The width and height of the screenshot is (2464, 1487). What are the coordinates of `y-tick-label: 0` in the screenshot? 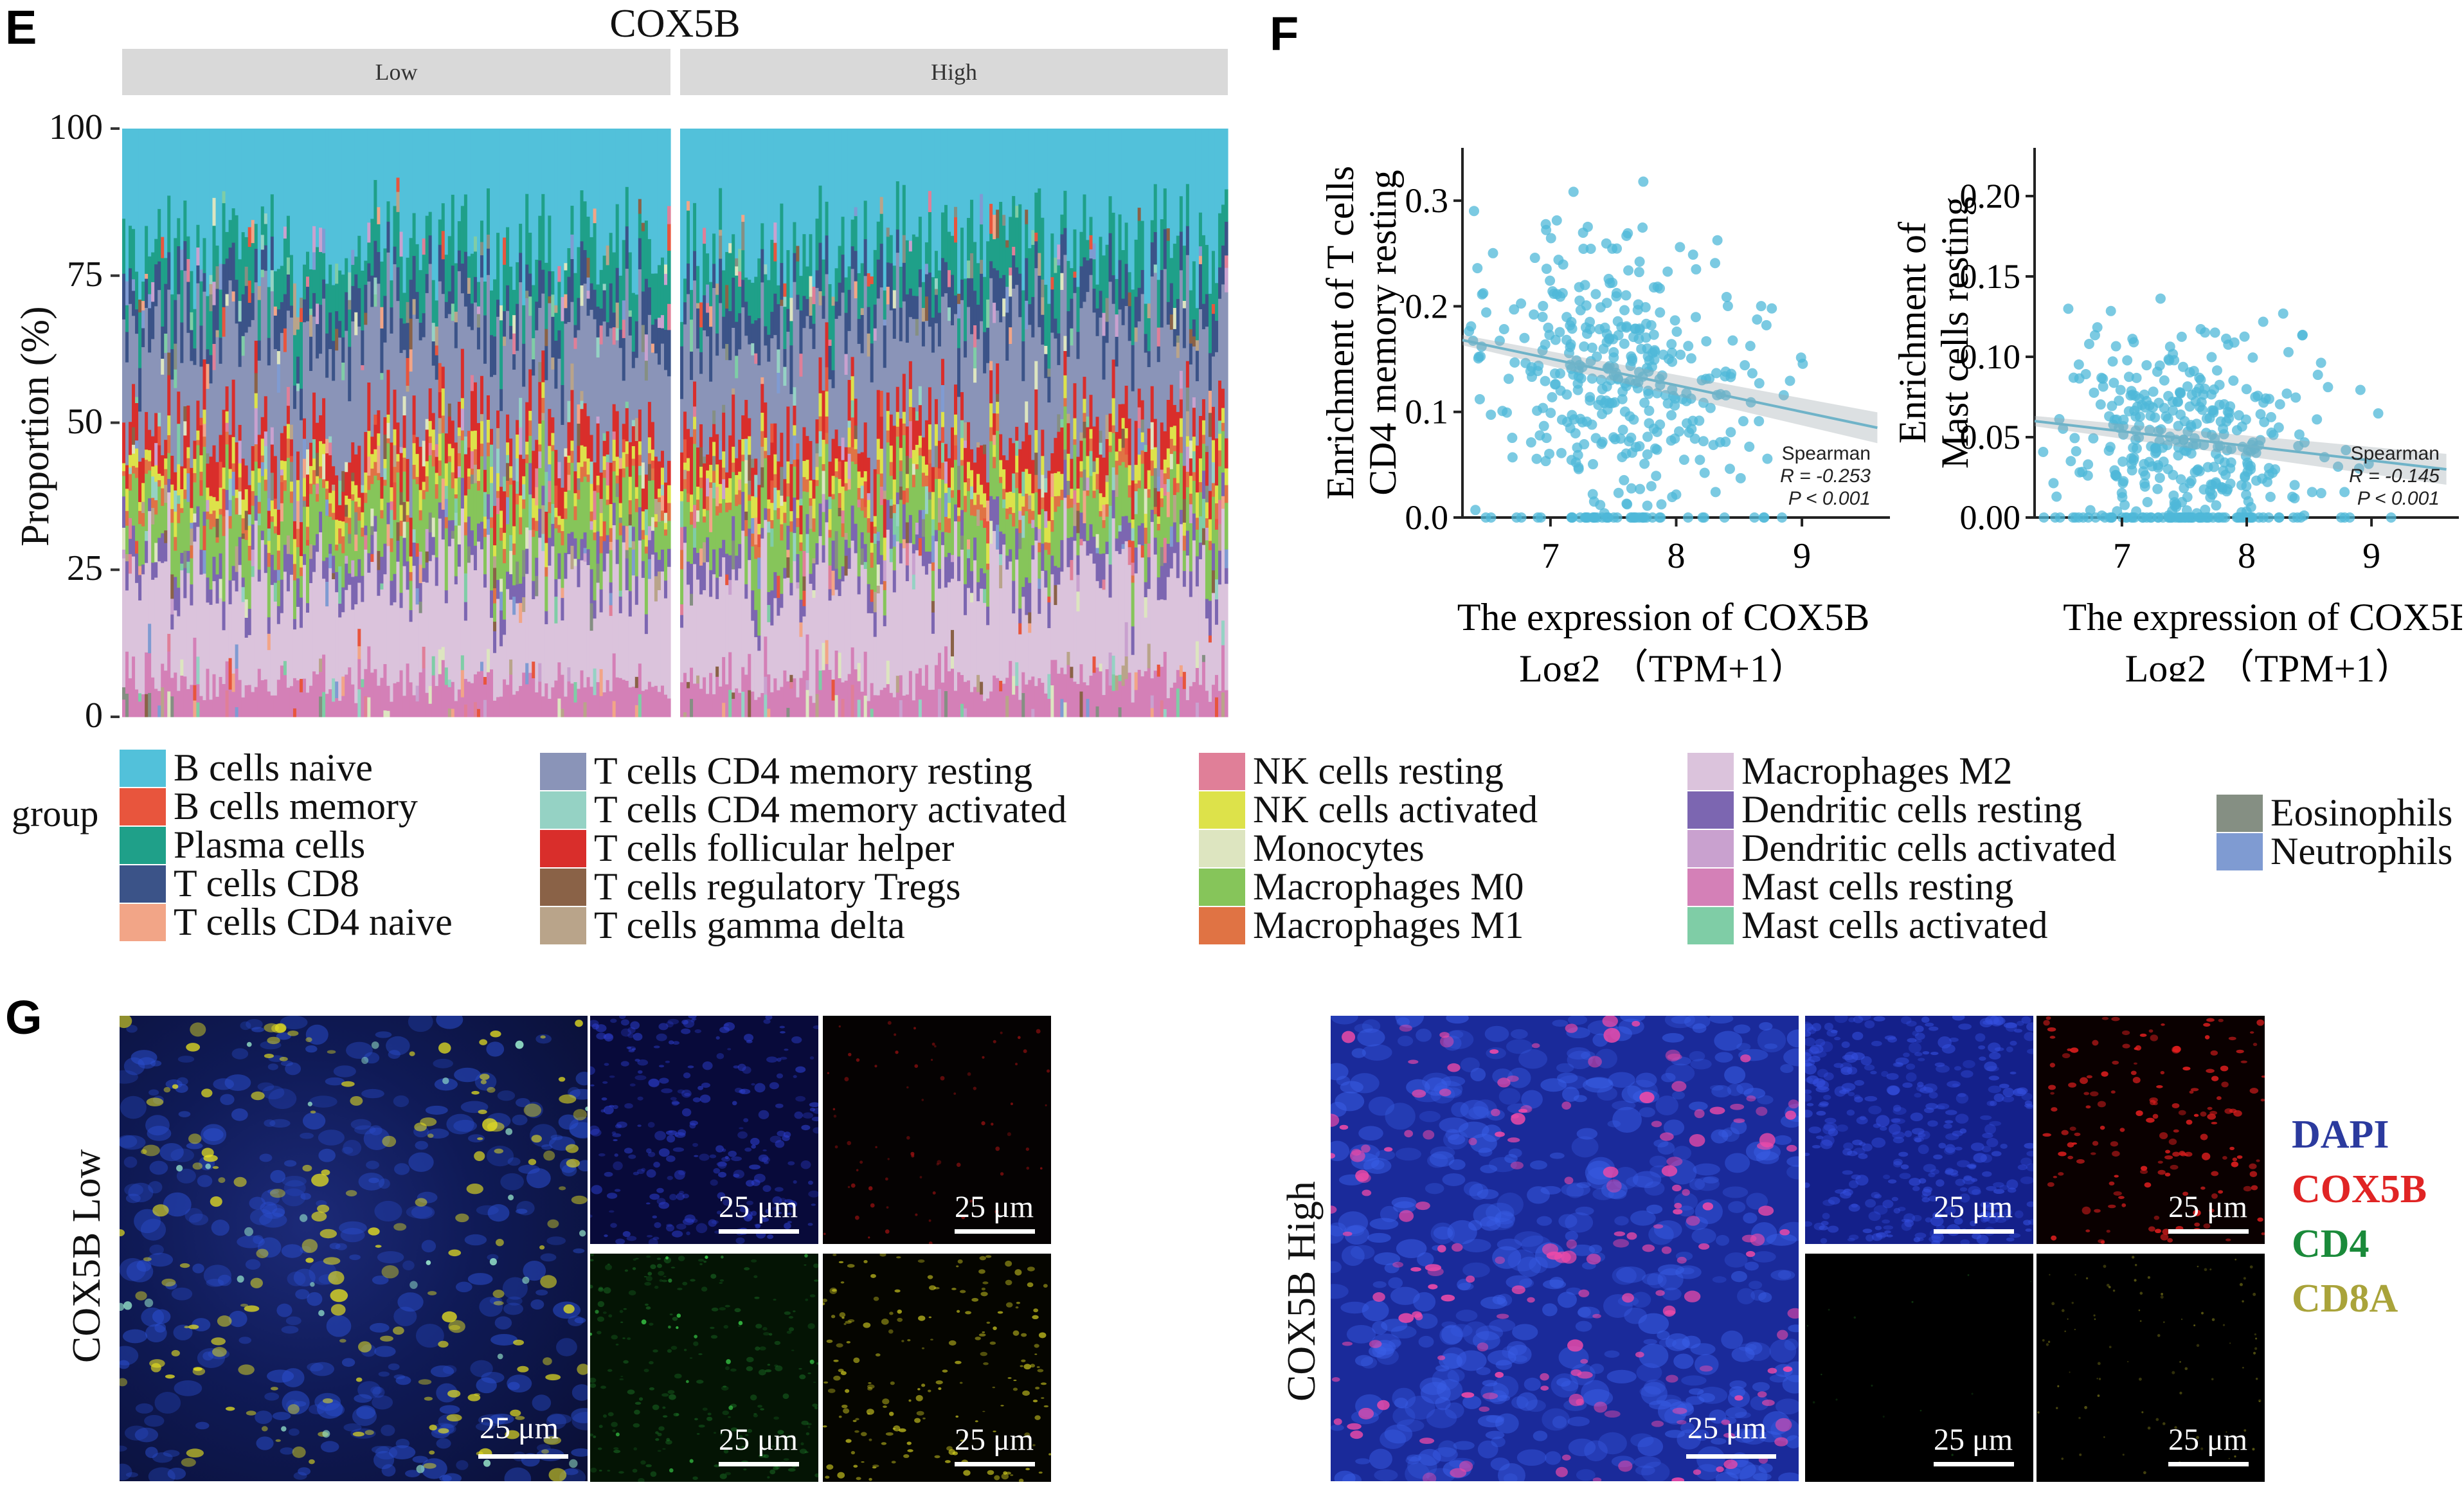 It's located at (94, 715).